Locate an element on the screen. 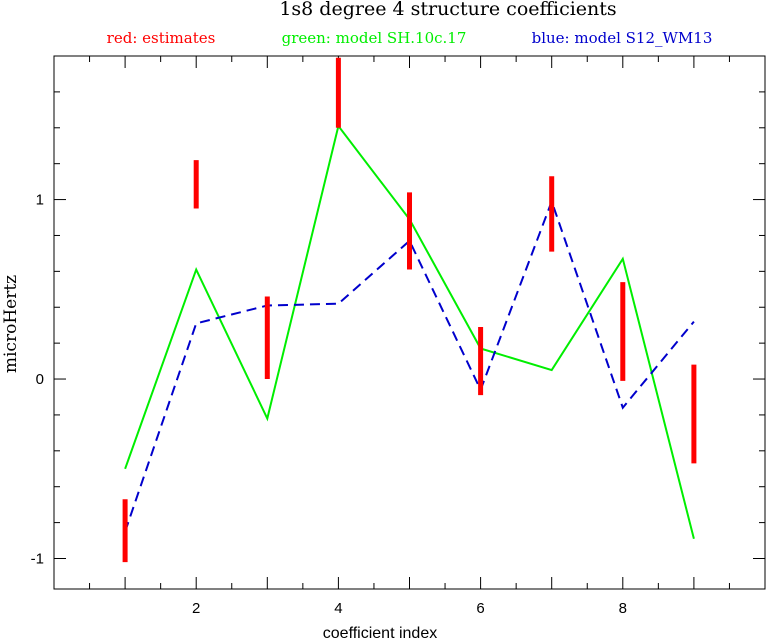 Image resolution: width=767 pixels, height=641 pixels. chart-title: 1s8 degree 4 structure coefficients is located at coordinates (447, 10).